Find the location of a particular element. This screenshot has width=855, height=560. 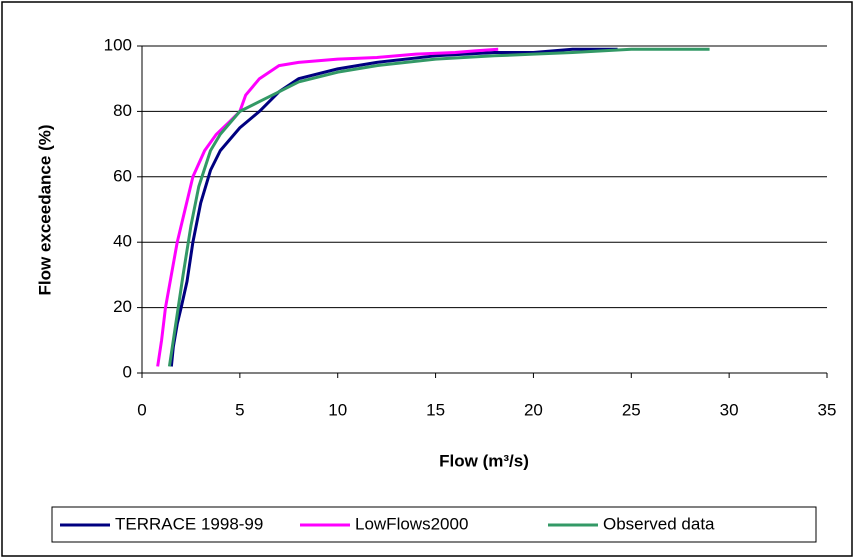

x-tick-label: 25 is located at coordinates (631, 409).